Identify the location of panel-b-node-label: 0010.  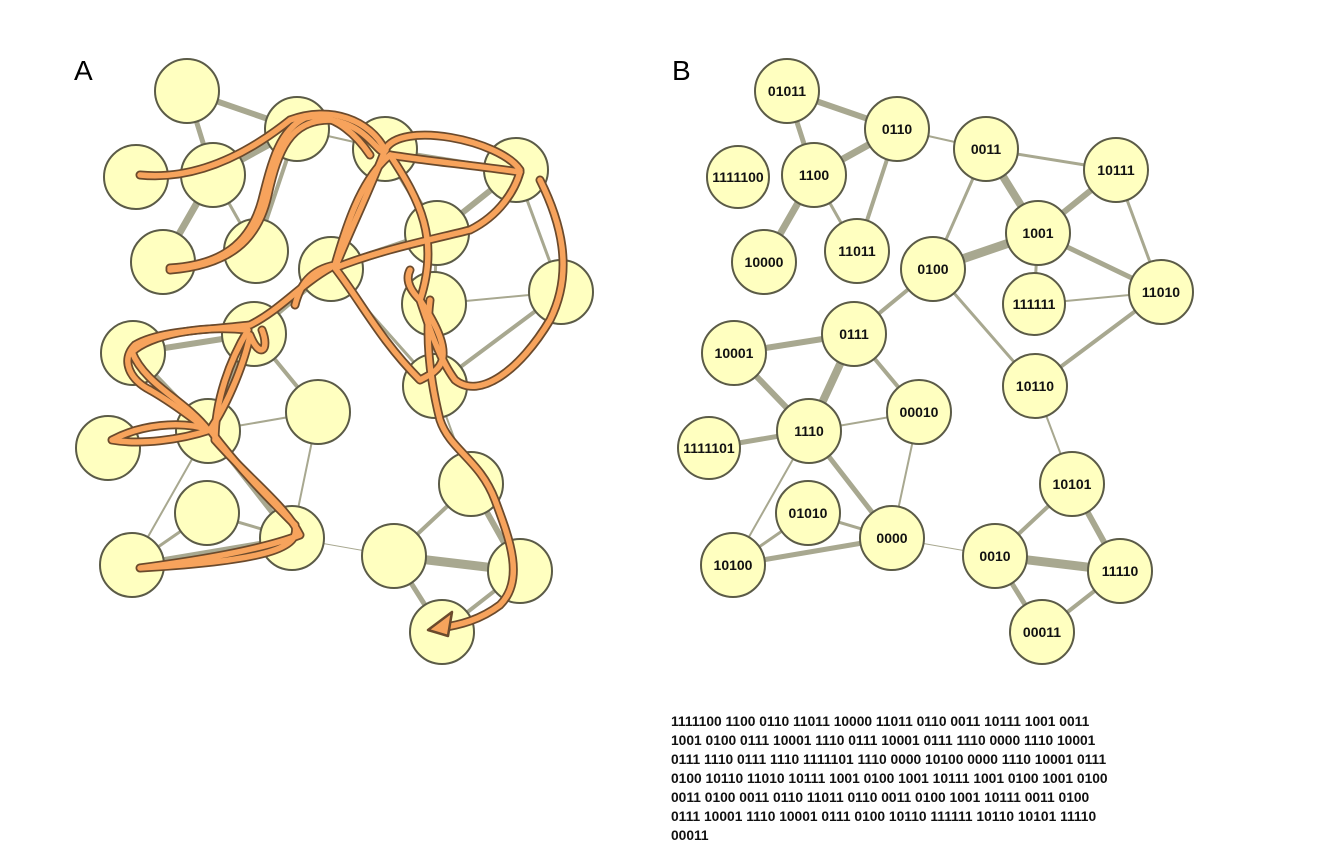
(994, 556).